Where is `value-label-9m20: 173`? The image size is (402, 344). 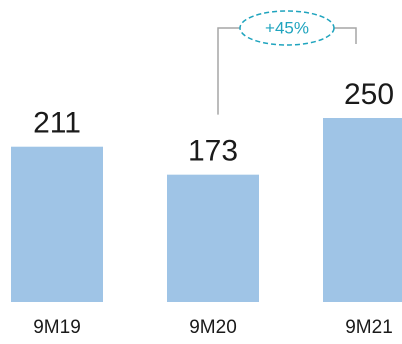 value-label-9m20: 173 is located at coordinates (213, 151).